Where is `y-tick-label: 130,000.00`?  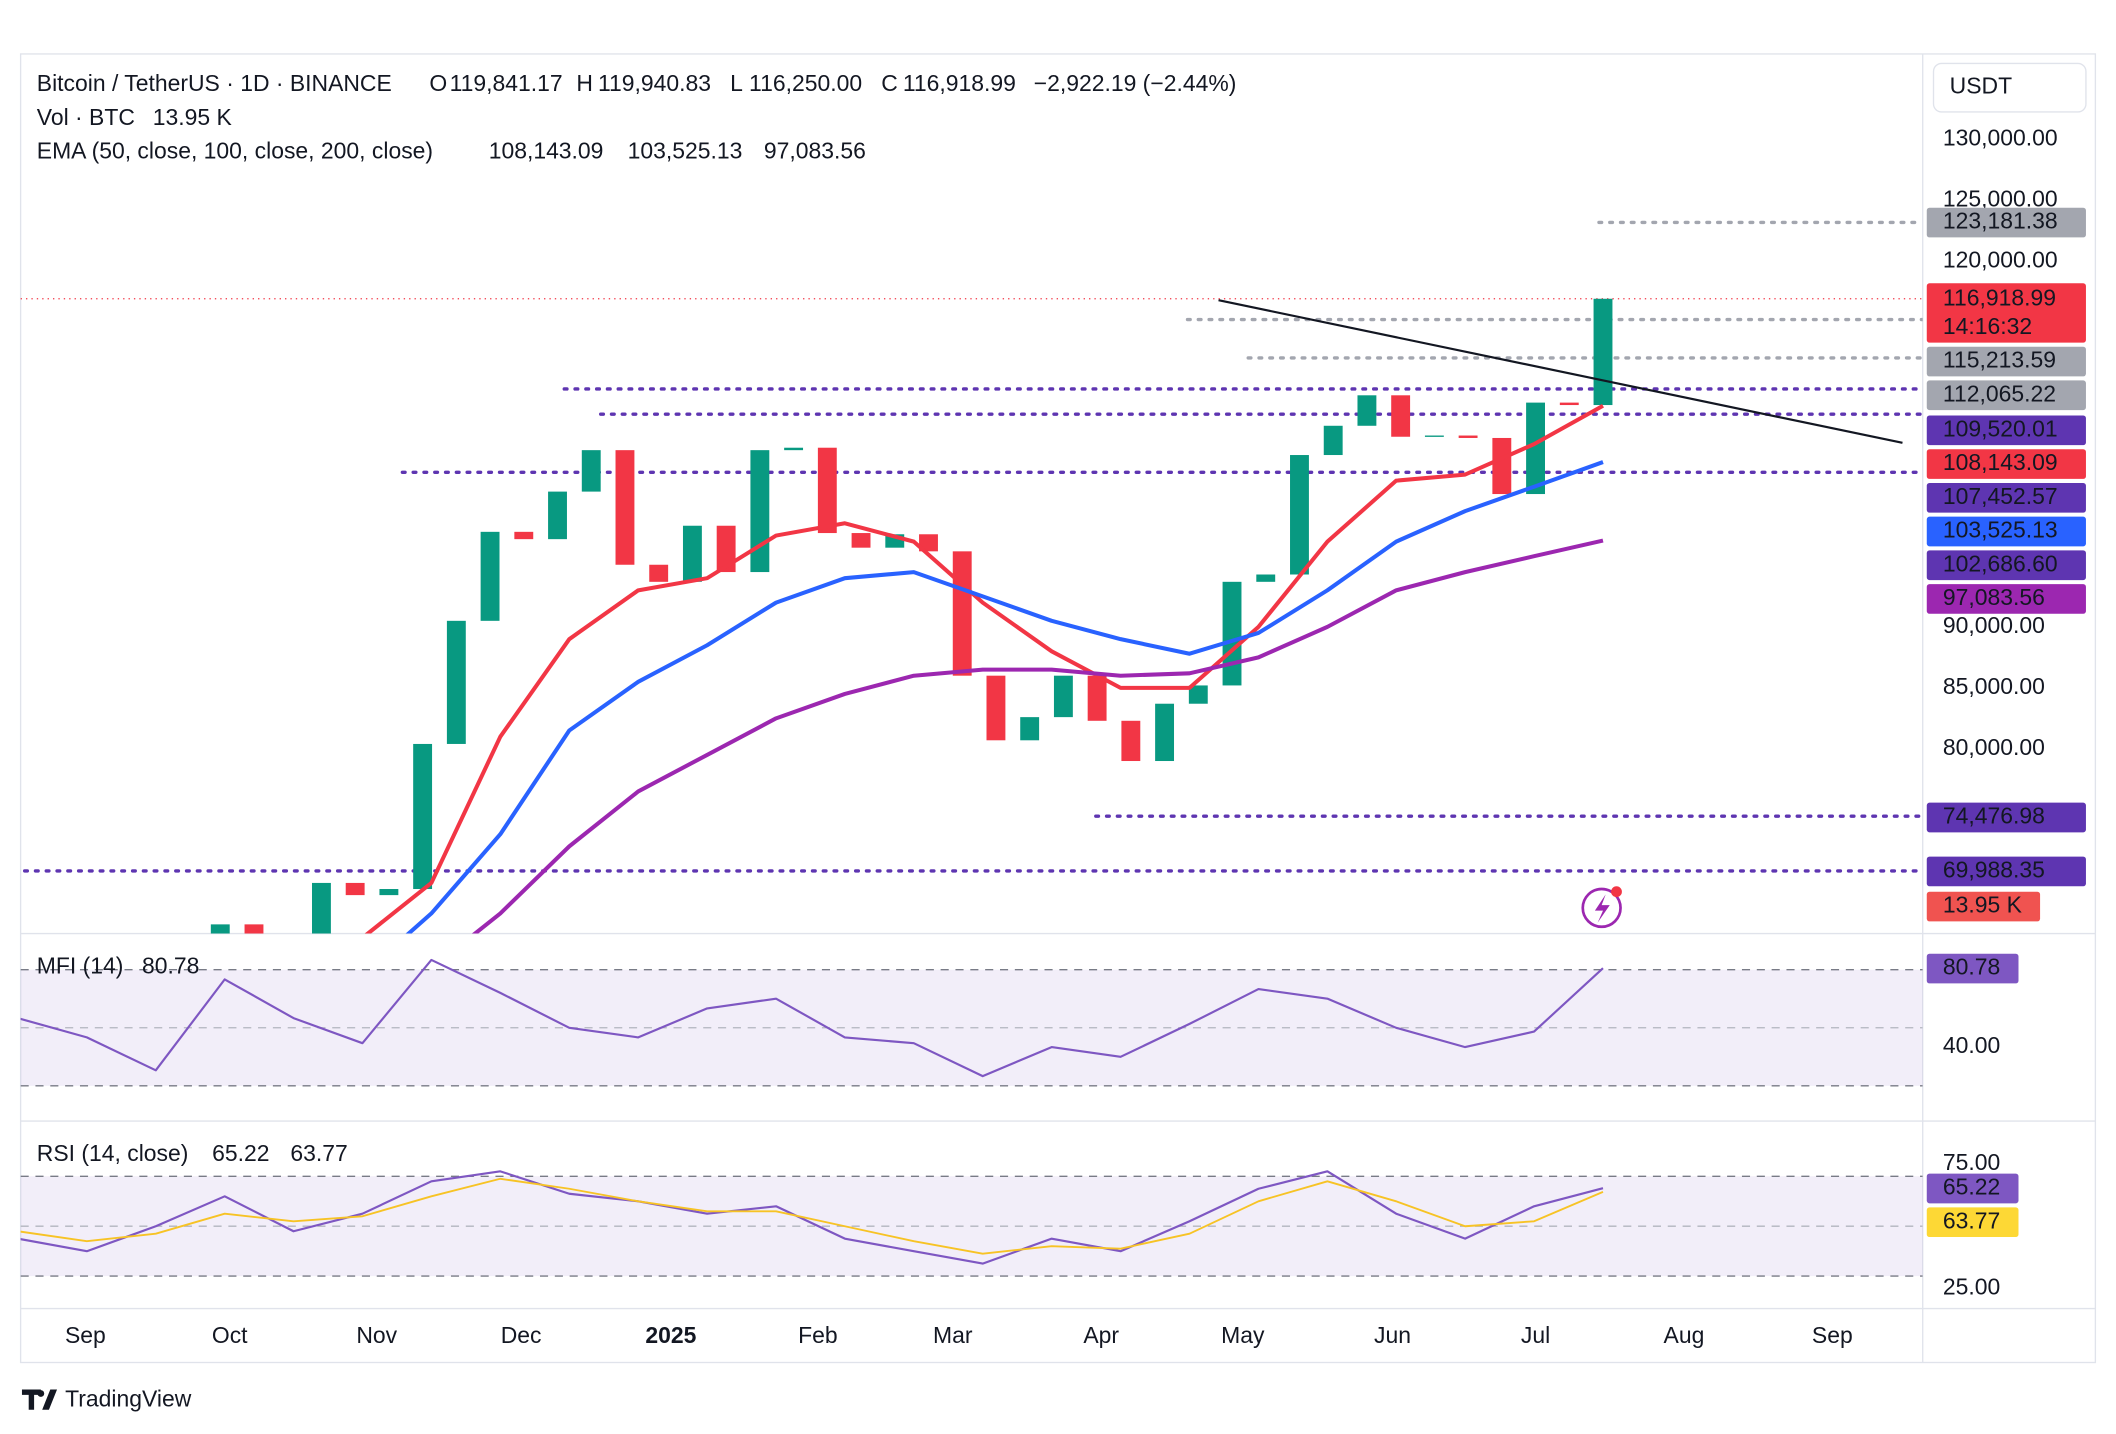 y-tick-label: 130,000.00 is located at coordinates (2000, 137).